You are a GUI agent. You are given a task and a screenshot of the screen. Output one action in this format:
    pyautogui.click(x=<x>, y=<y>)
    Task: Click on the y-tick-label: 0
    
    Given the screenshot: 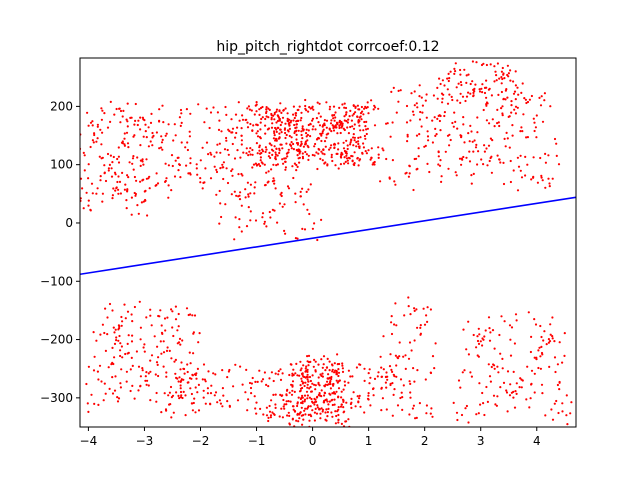 What is the action you would take?
    pyautogui.click(x=69, y=223)
    